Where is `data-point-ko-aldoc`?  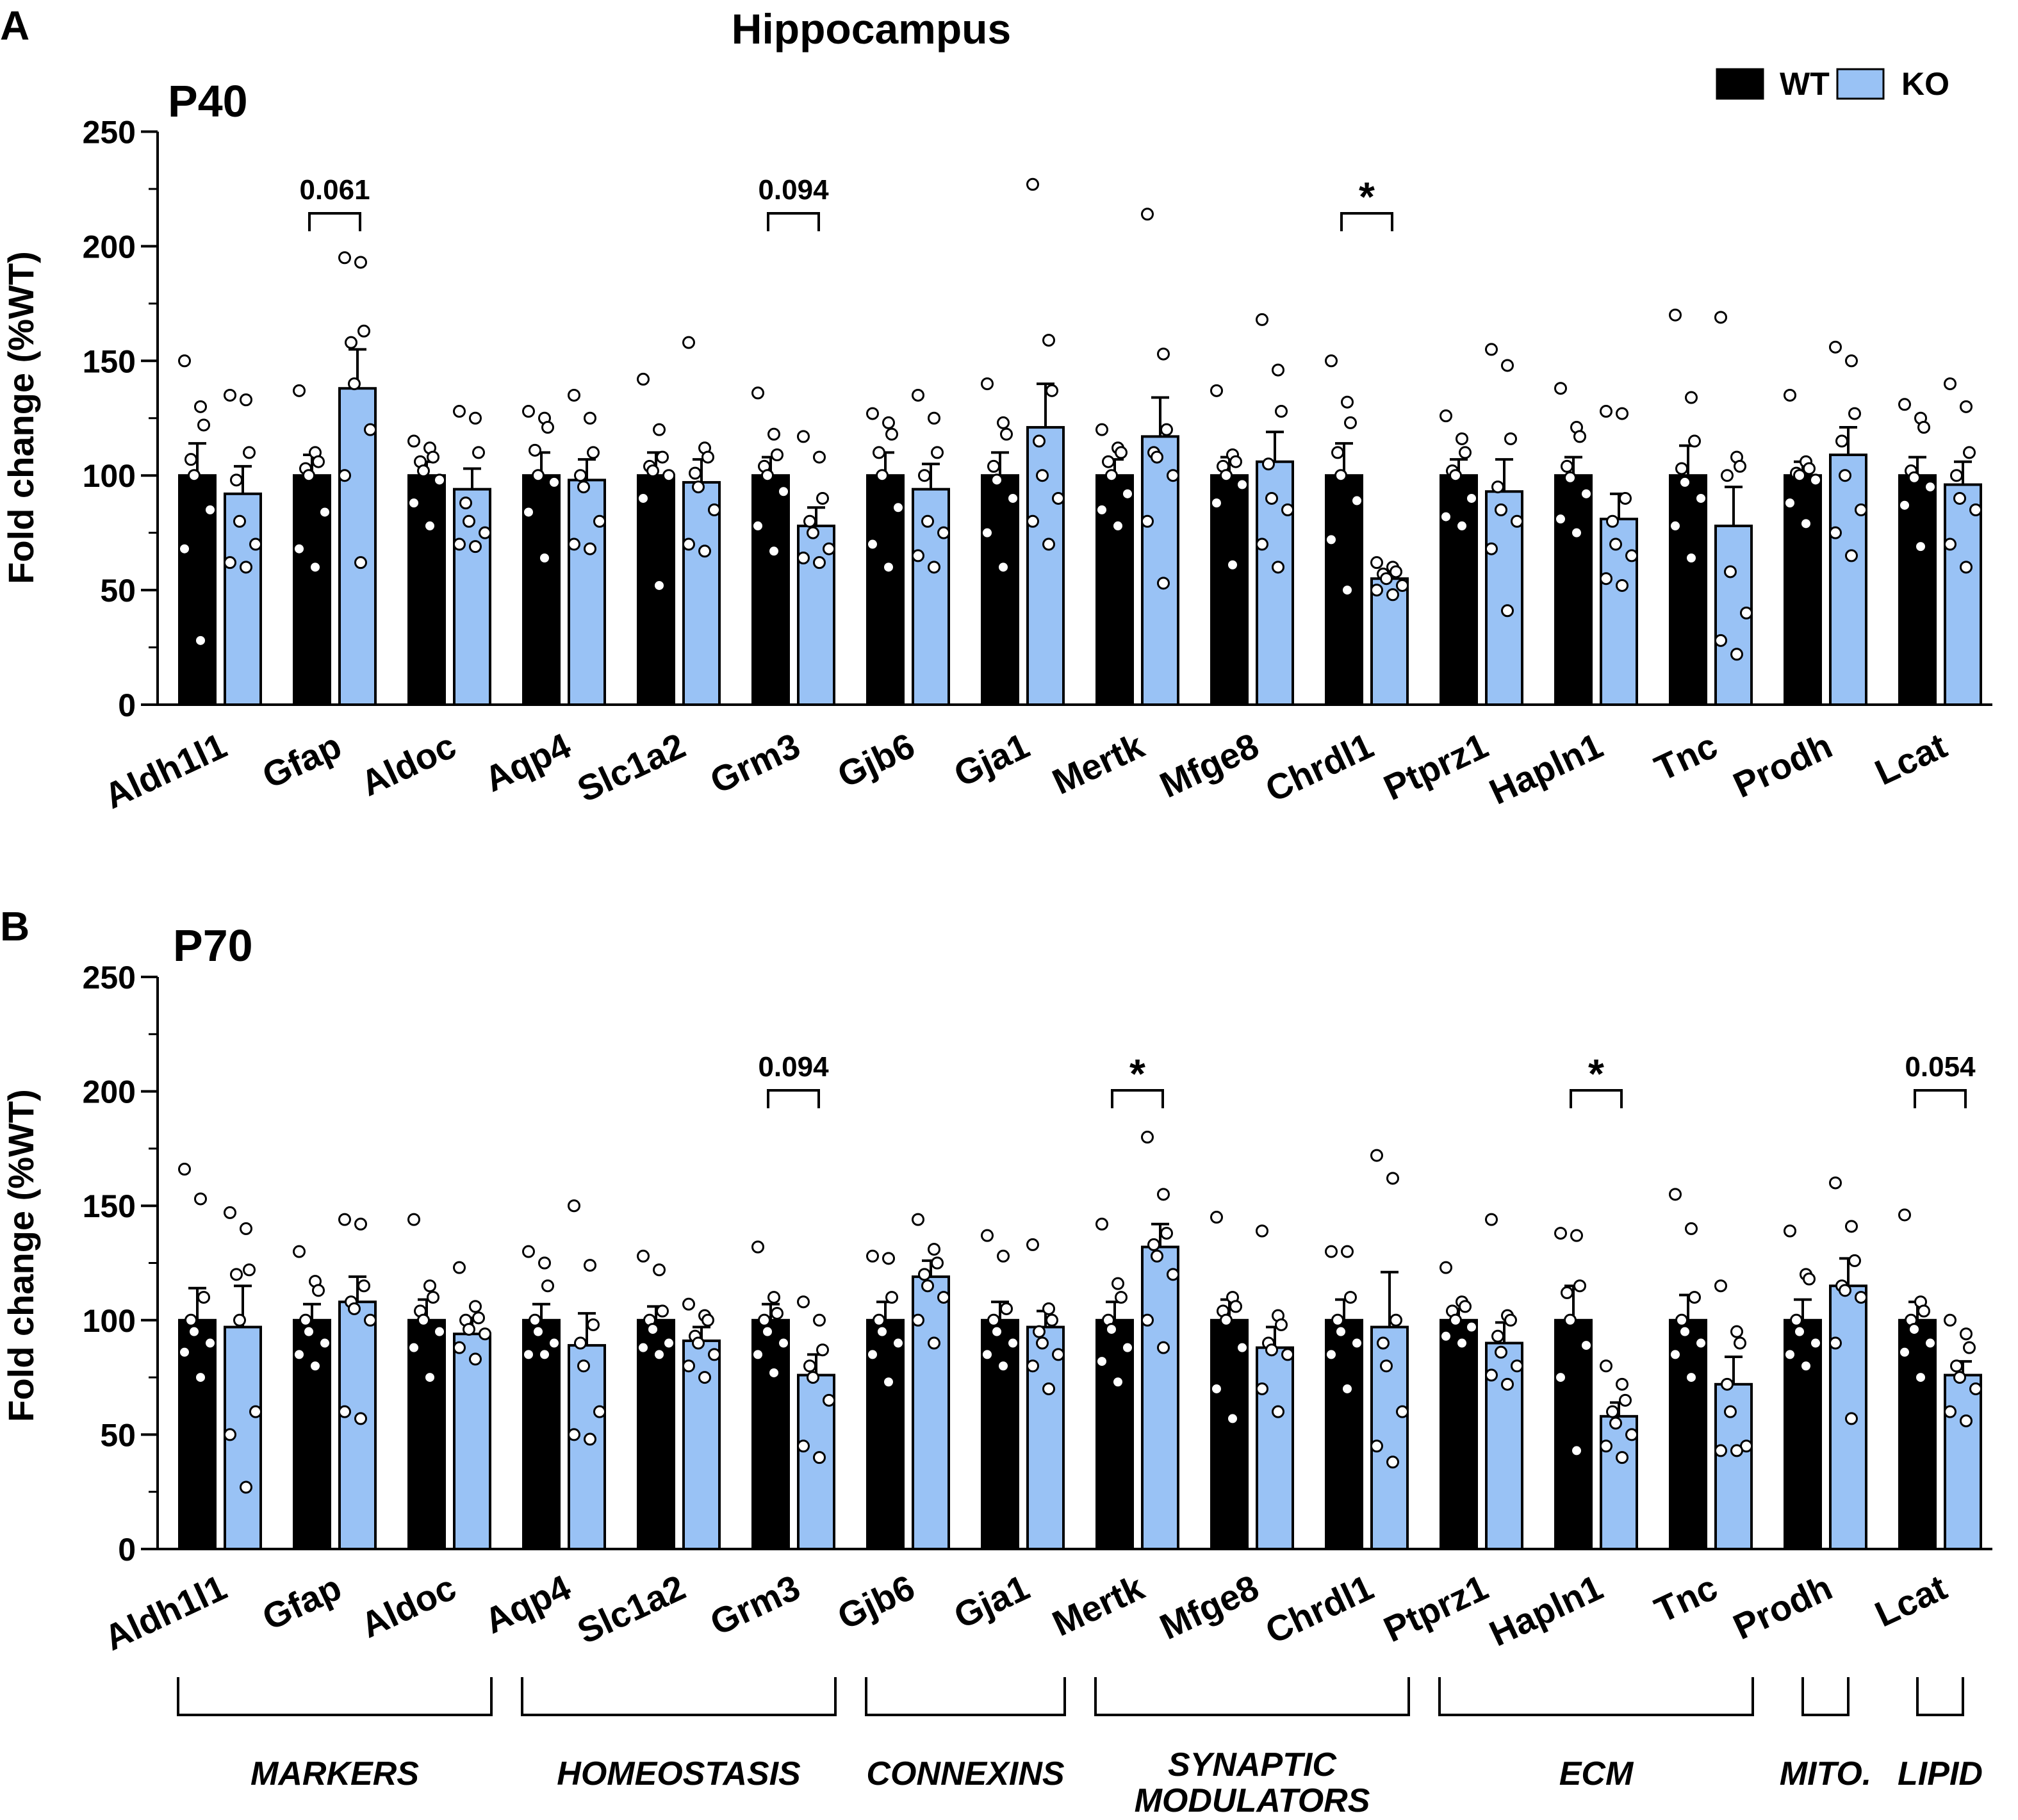
data-point-ko-aldoc is located at coordinates (469, 521).